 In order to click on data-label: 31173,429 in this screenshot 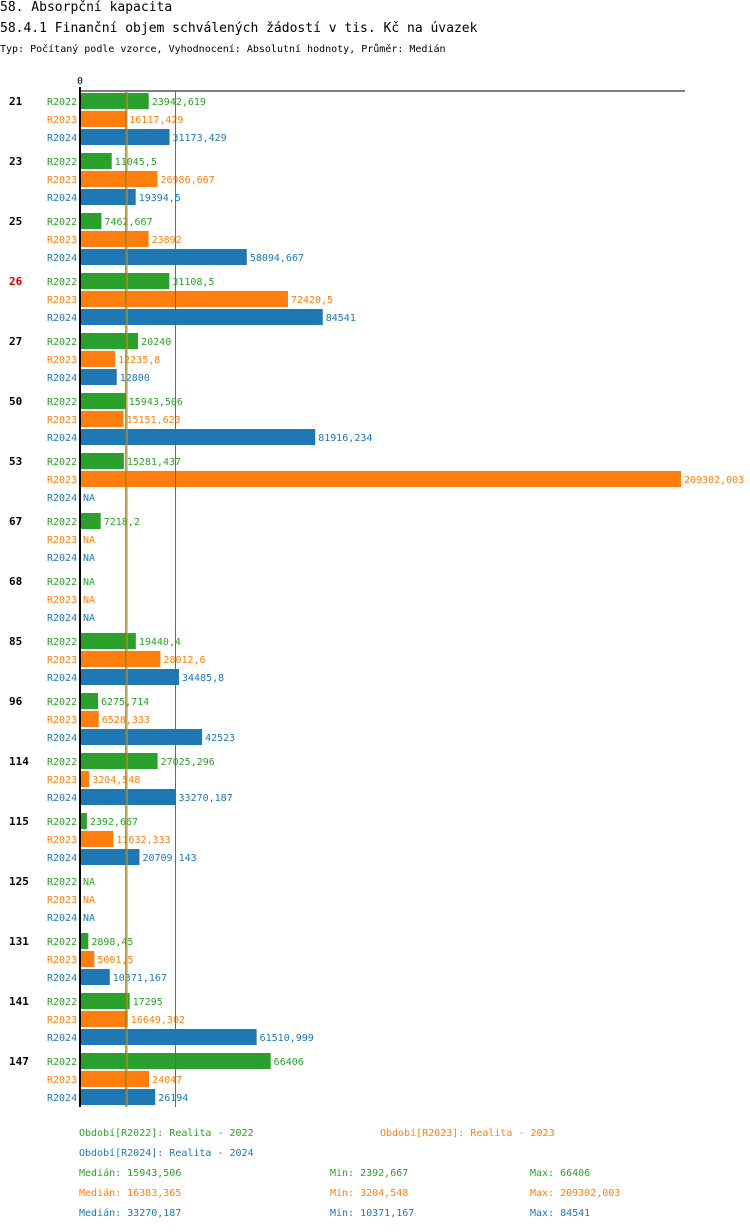, I will do `click(200, 138)`.